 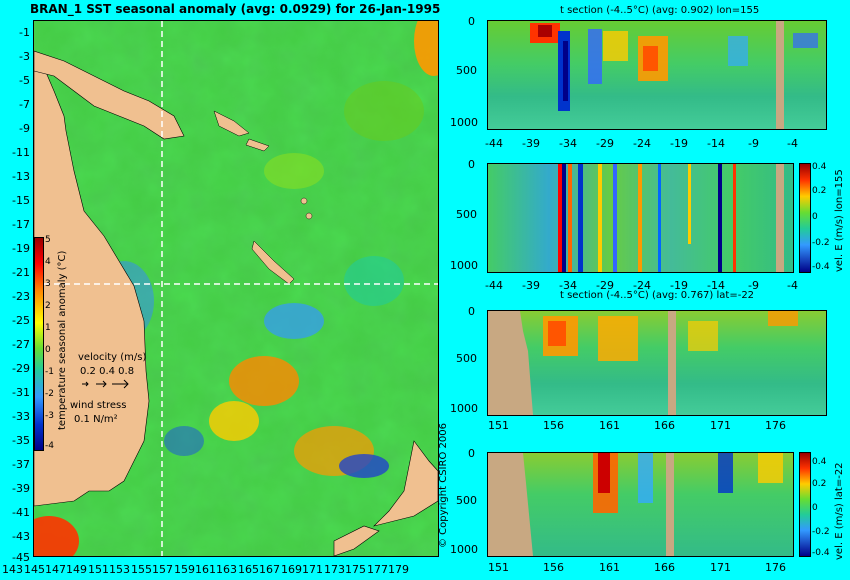 What do you see at coordinates (660, 10) in the screenshot?
I see `section-title-lon155: t section (-4..5°C) (avg: 0.902) lon=155` at bounding box center [660, 10].